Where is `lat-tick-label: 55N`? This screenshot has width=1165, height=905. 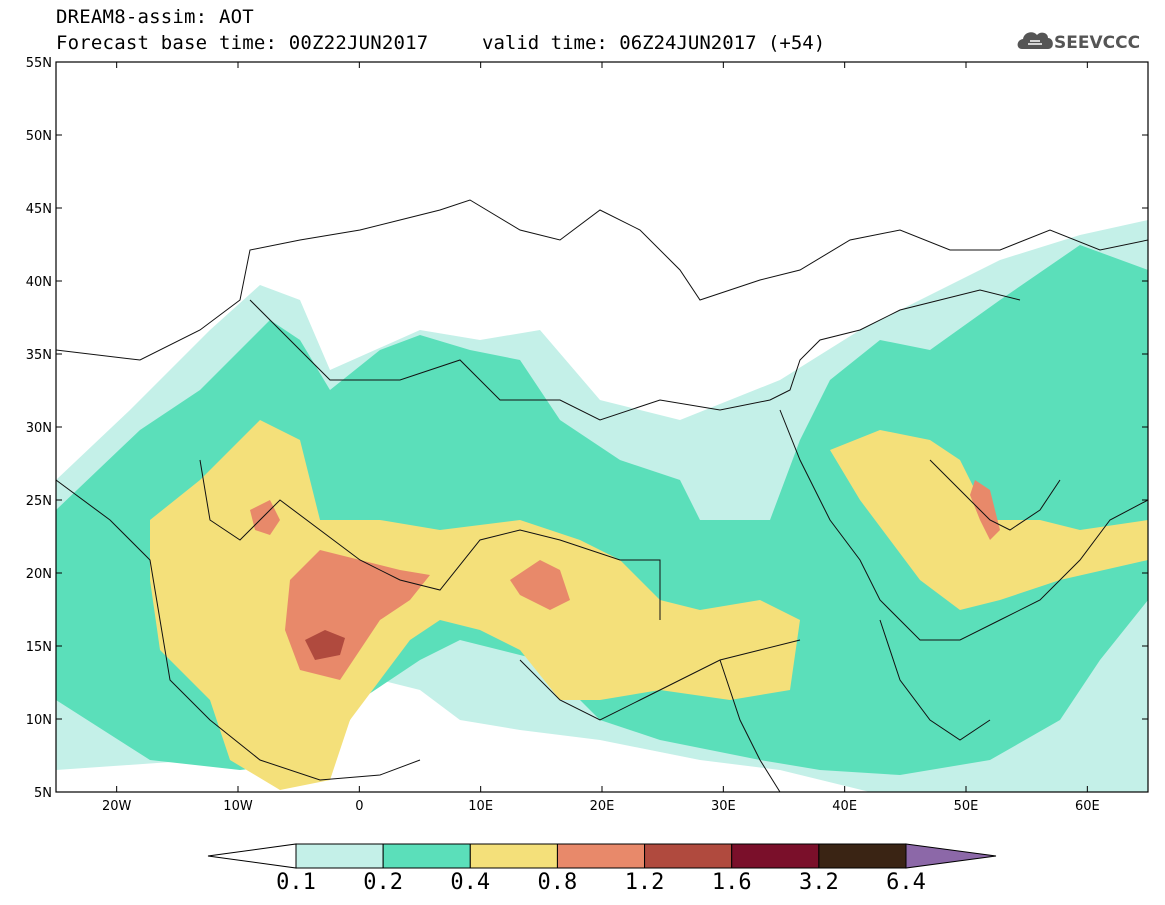
lat-tick-label: 55N is located at coordinates (39, 63).